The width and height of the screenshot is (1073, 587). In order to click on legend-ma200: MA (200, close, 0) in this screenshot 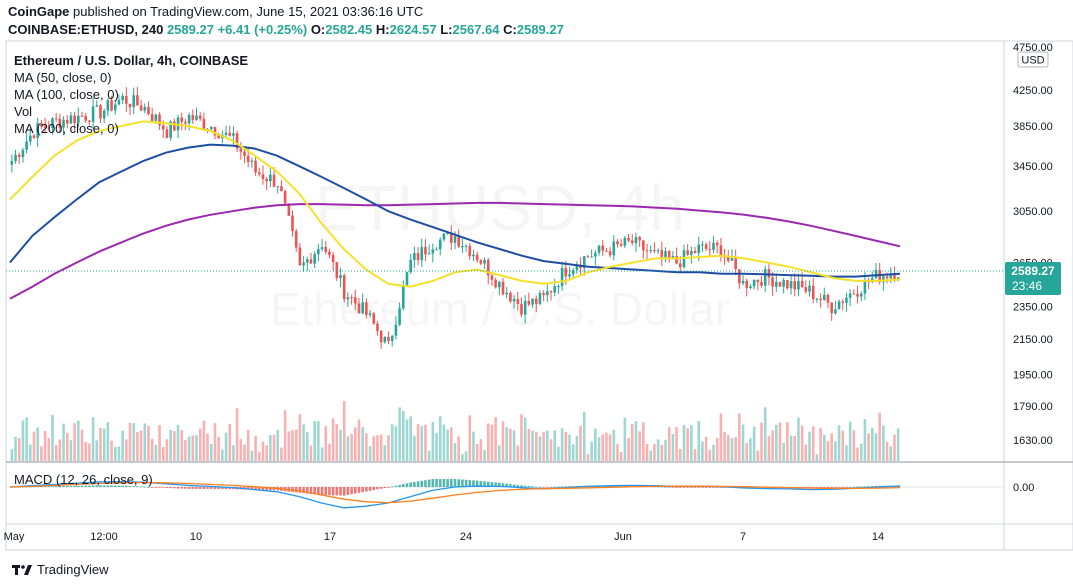, I will do `click(66, 128)`.